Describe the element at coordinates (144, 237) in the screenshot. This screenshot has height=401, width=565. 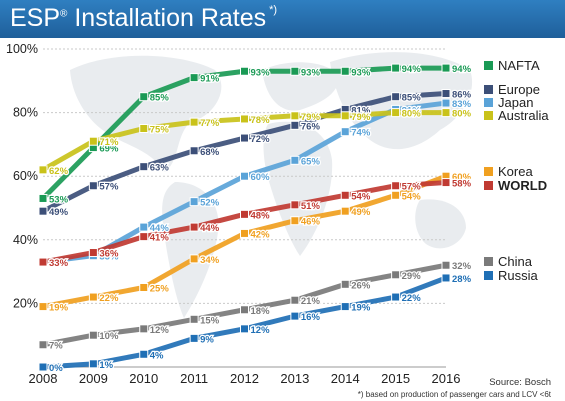
I see `point-world-2010` at that location.